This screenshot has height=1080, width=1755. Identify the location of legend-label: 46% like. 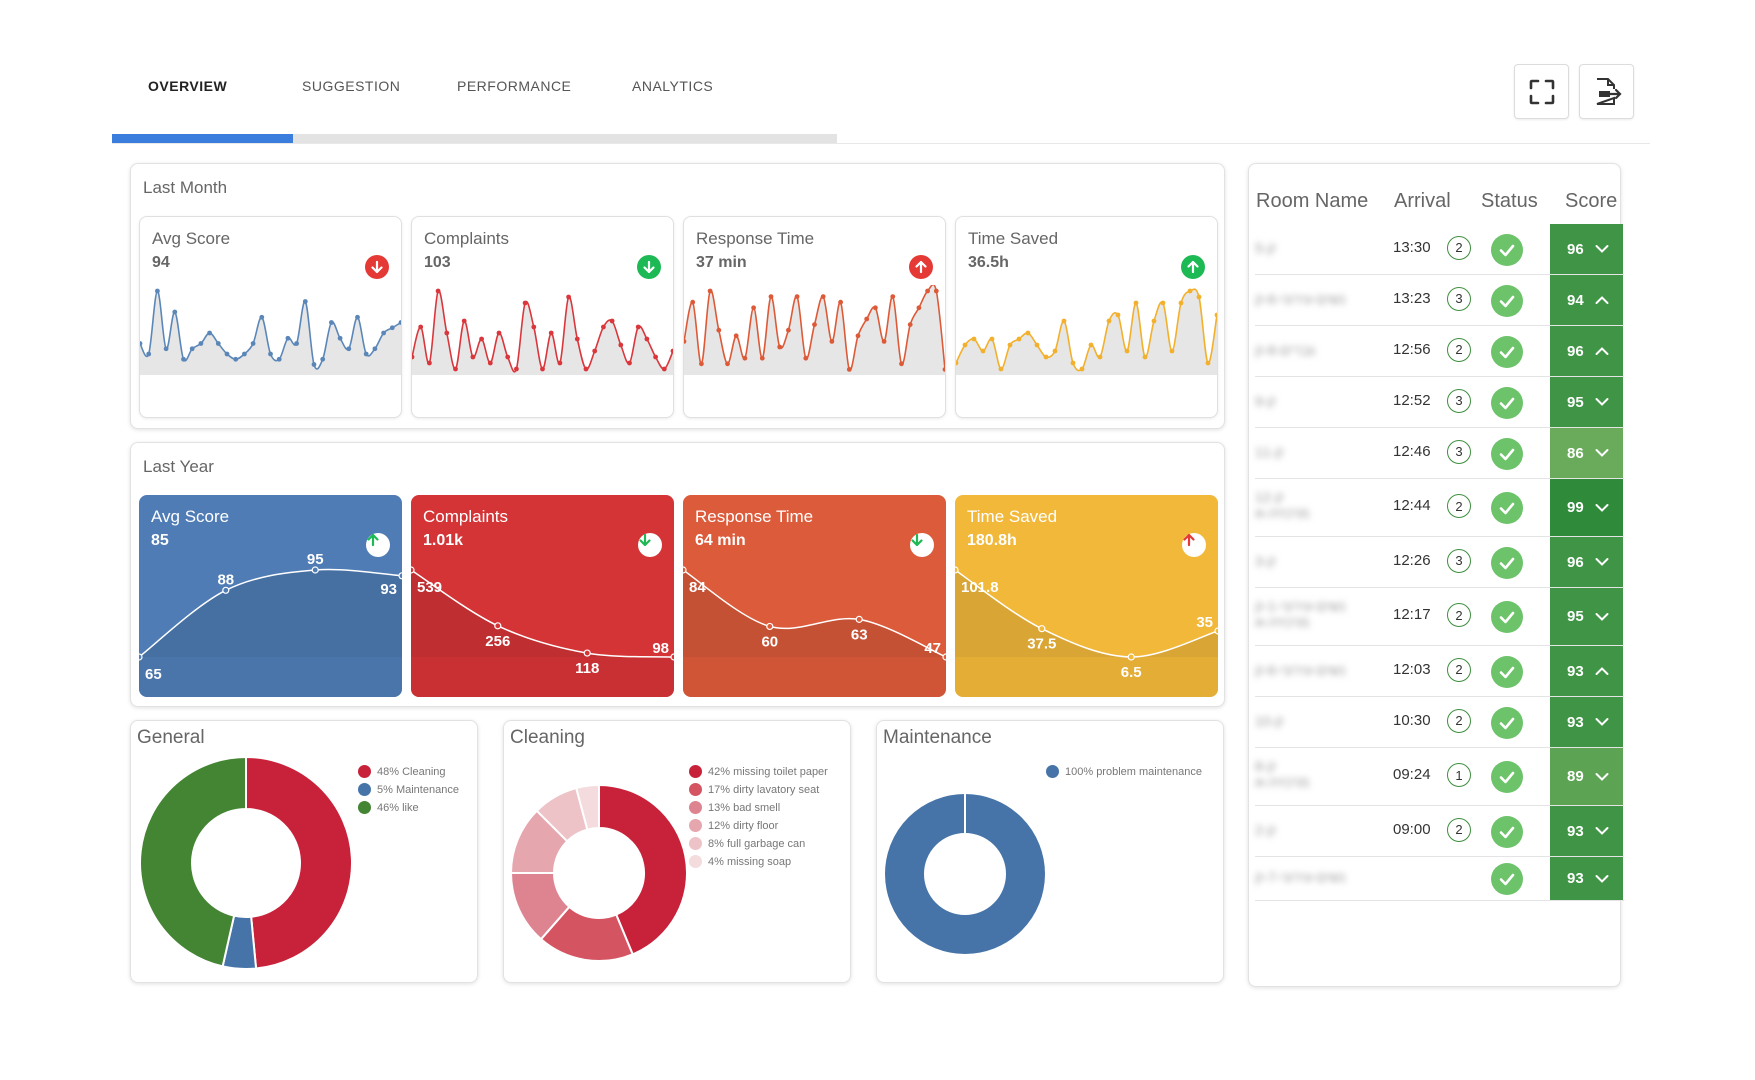
(398, 808).